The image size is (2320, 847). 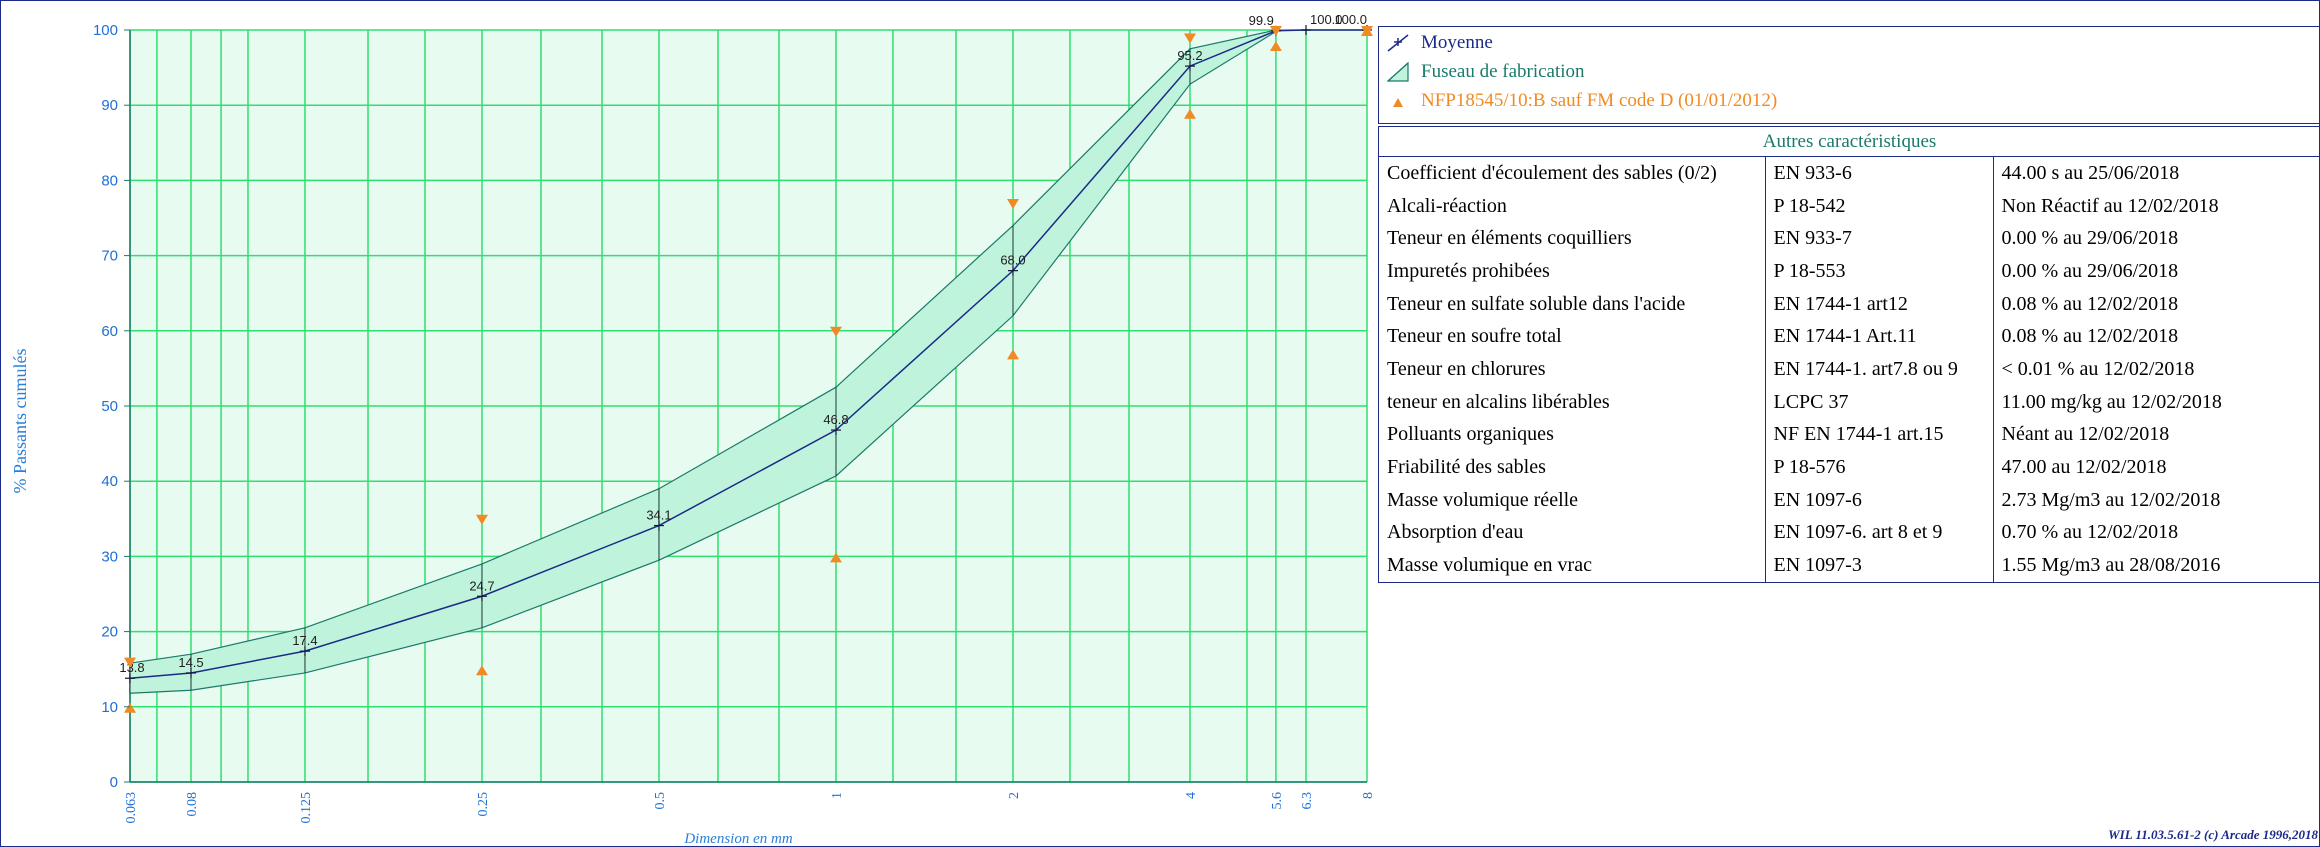 I want to click on y-tick-label: 90, so click(x=109, y=105).